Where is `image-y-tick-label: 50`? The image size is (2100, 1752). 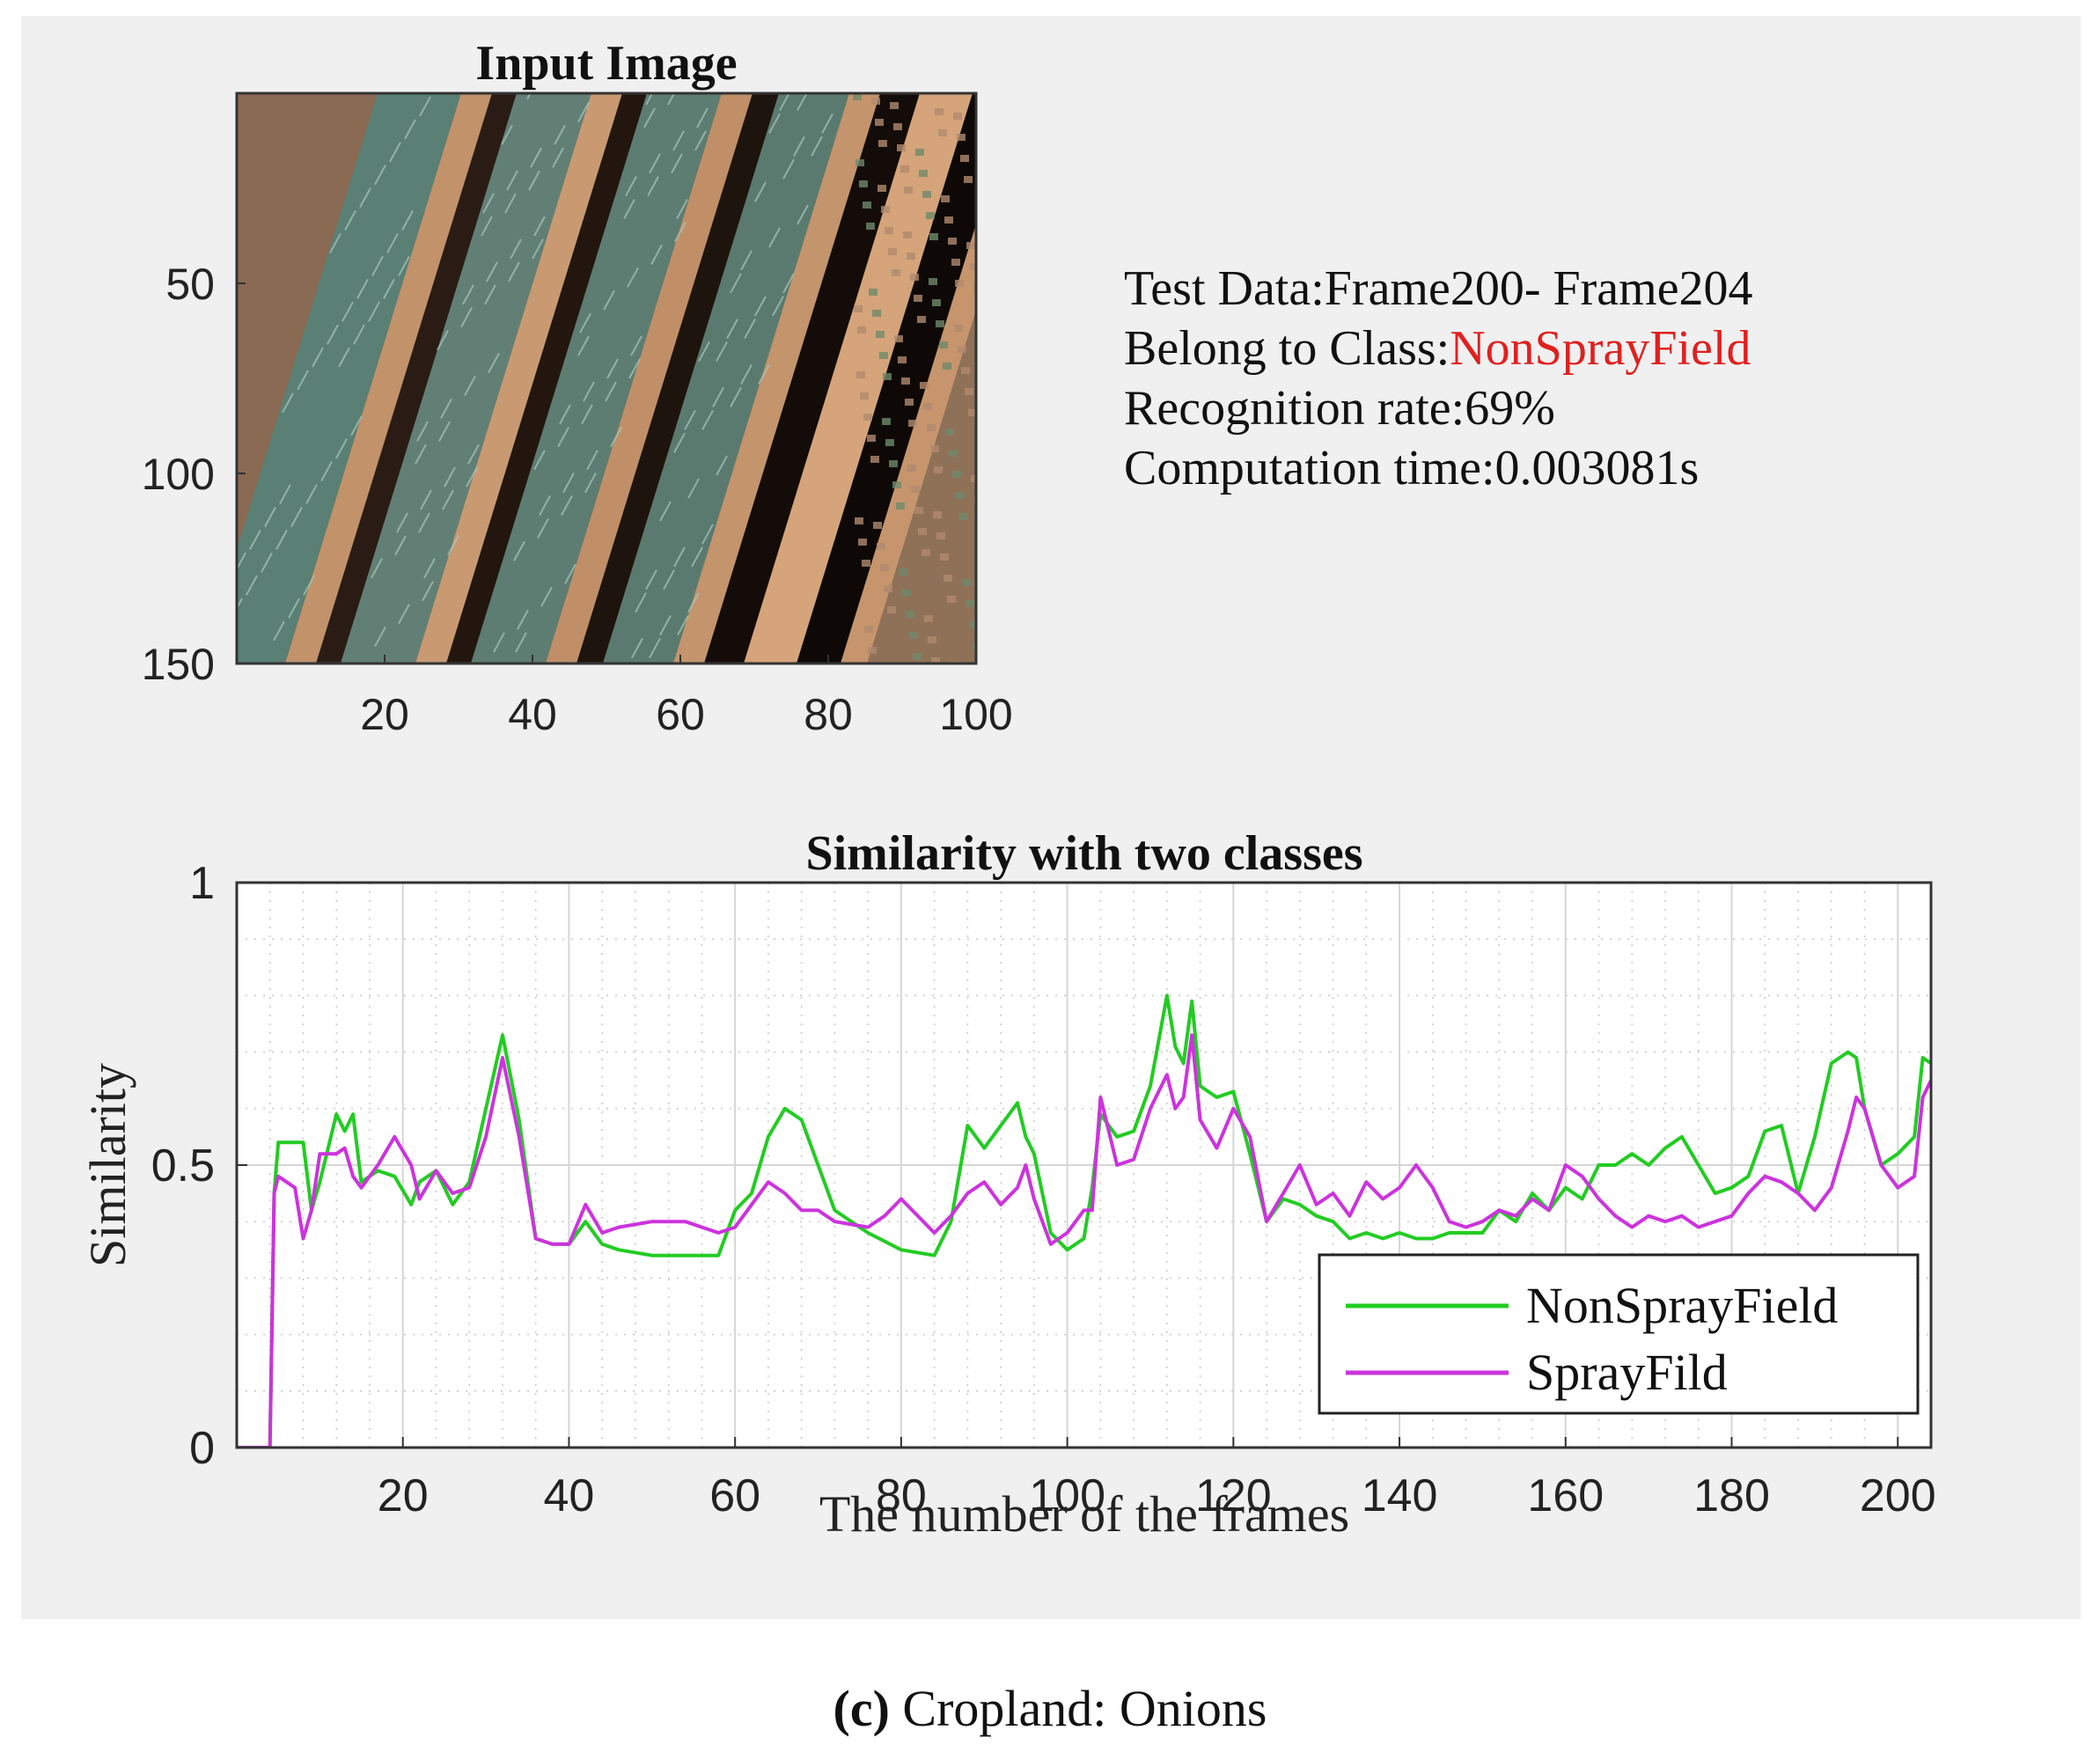 image-y-tick-label: 50 is located at coordinates (190, 284).